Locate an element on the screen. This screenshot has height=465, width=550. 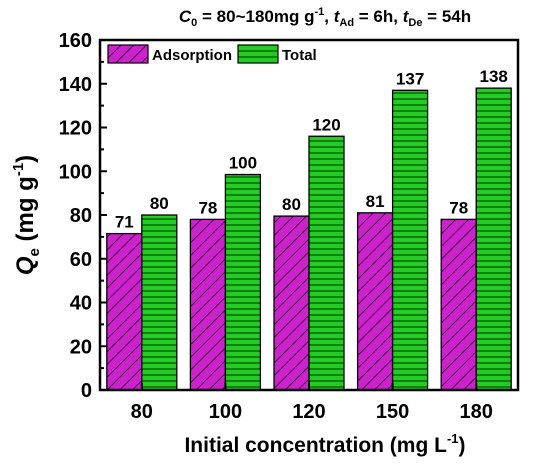
y-label-close: ) is located at coordinates (25, 159).